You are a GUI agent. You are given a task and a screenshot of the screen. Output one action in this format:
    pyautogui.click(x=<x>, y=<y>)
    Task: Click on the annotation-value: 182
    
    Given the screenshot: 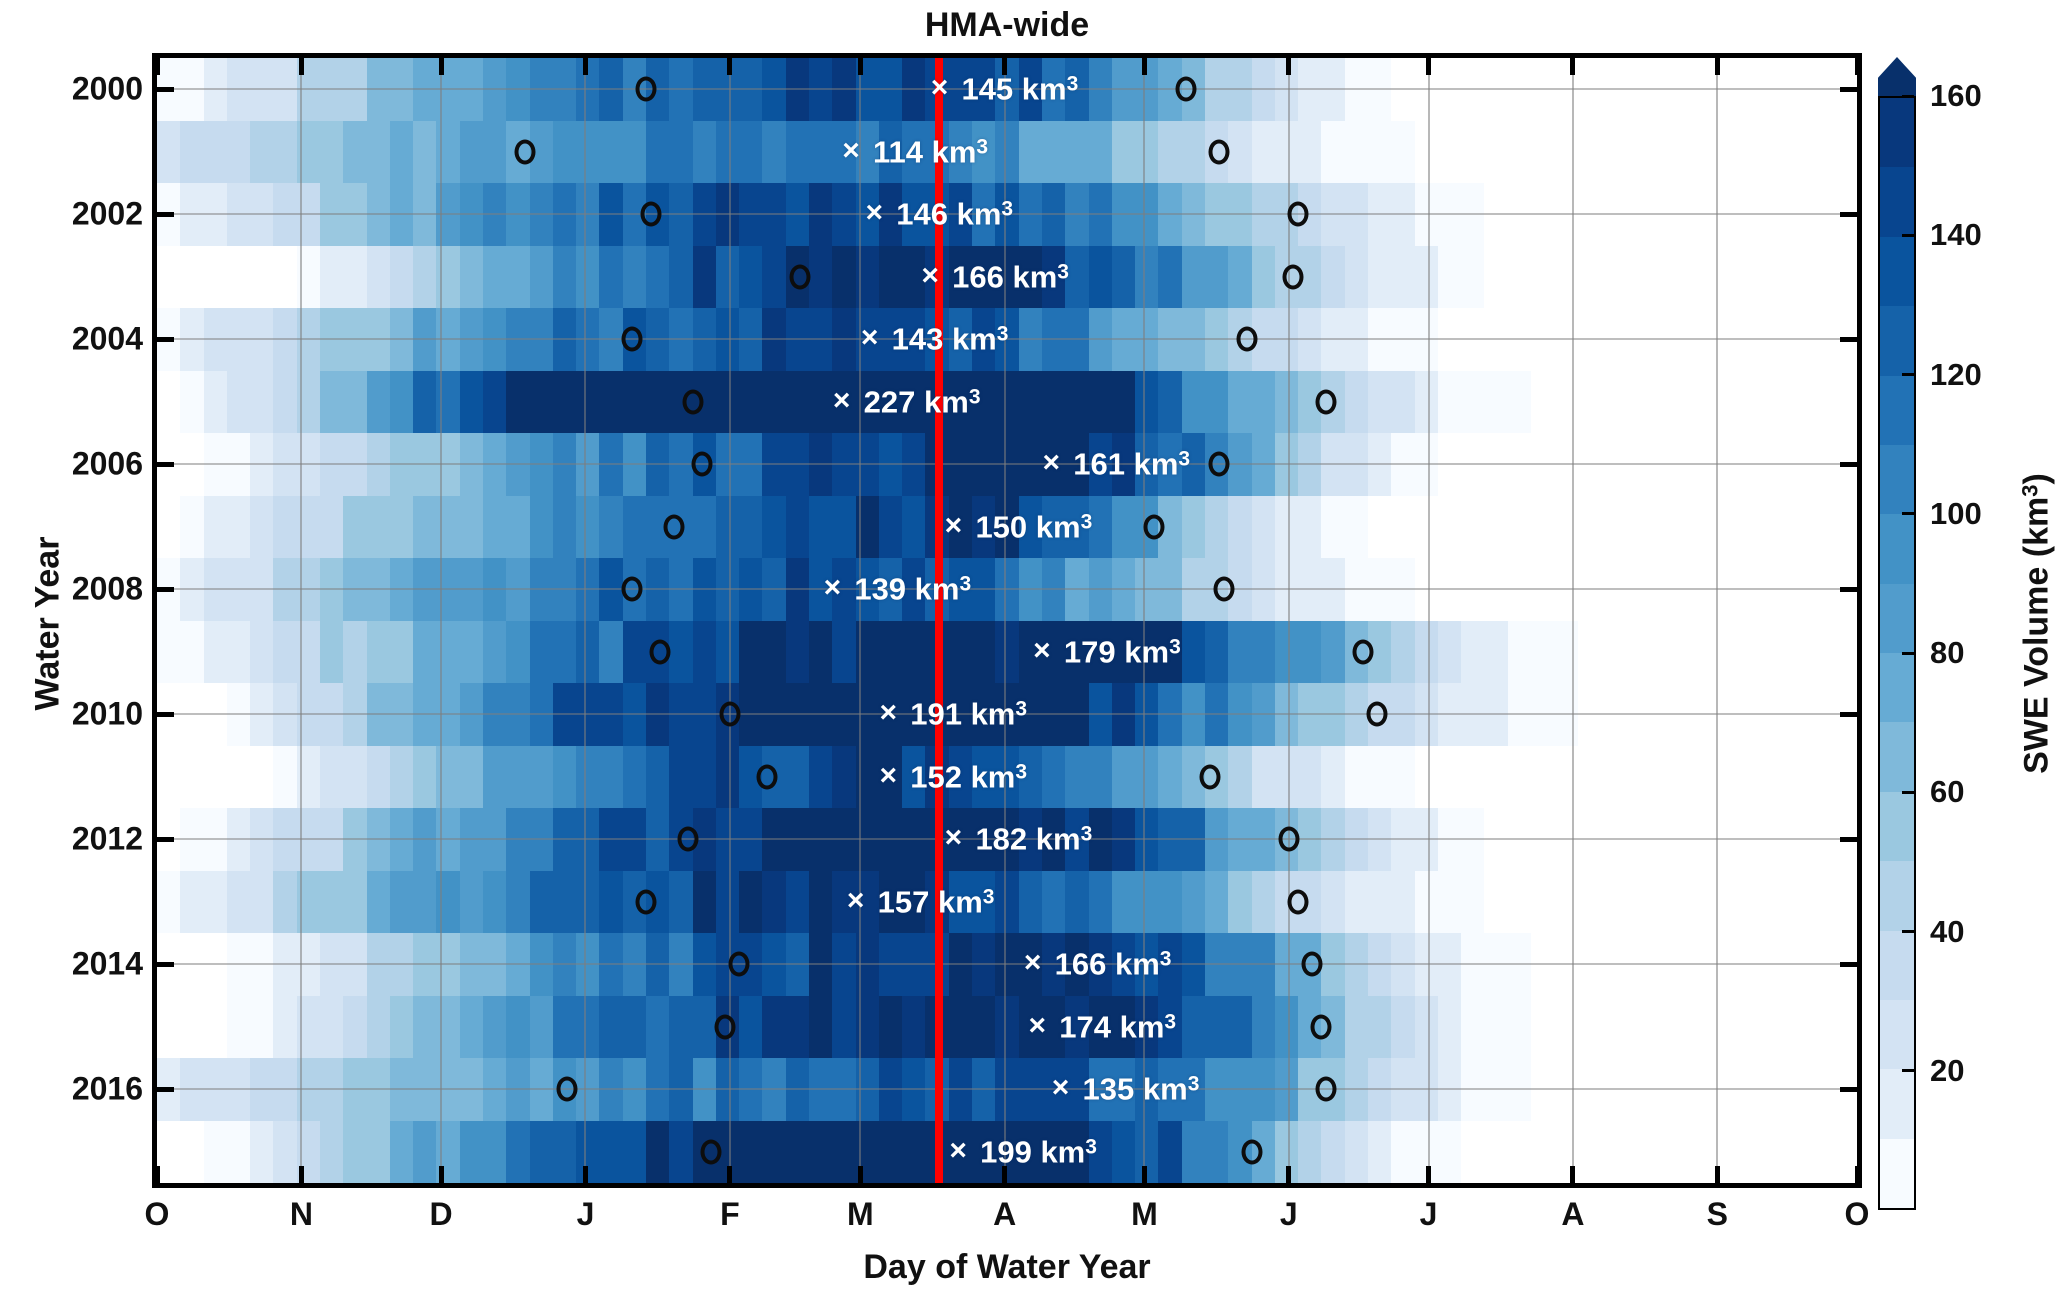 What is the action you would take?
    pyautogui.click(x=1001, y=839)
    